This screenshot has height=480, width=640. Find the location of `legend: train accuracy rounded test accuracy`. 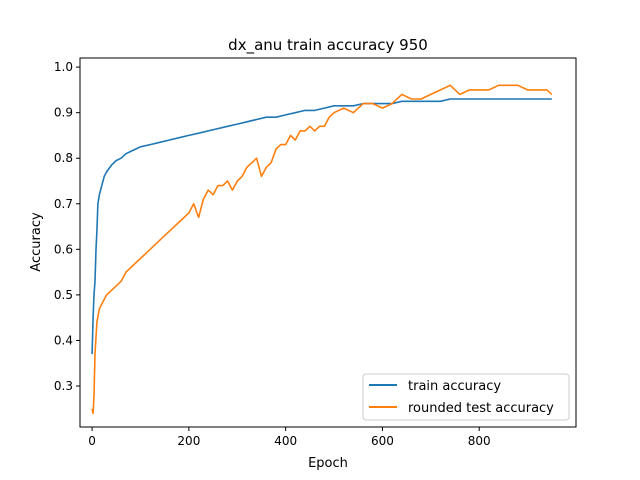

legend: train accuracy rounded test accuracy is located at coordinates (466, 397).